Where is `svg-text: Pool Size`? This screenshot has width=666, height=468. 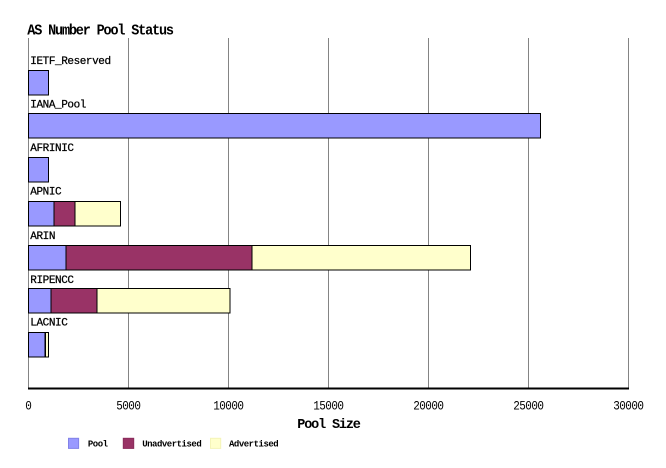
svg-text: Pool Size is located at coordinates (328, 425).